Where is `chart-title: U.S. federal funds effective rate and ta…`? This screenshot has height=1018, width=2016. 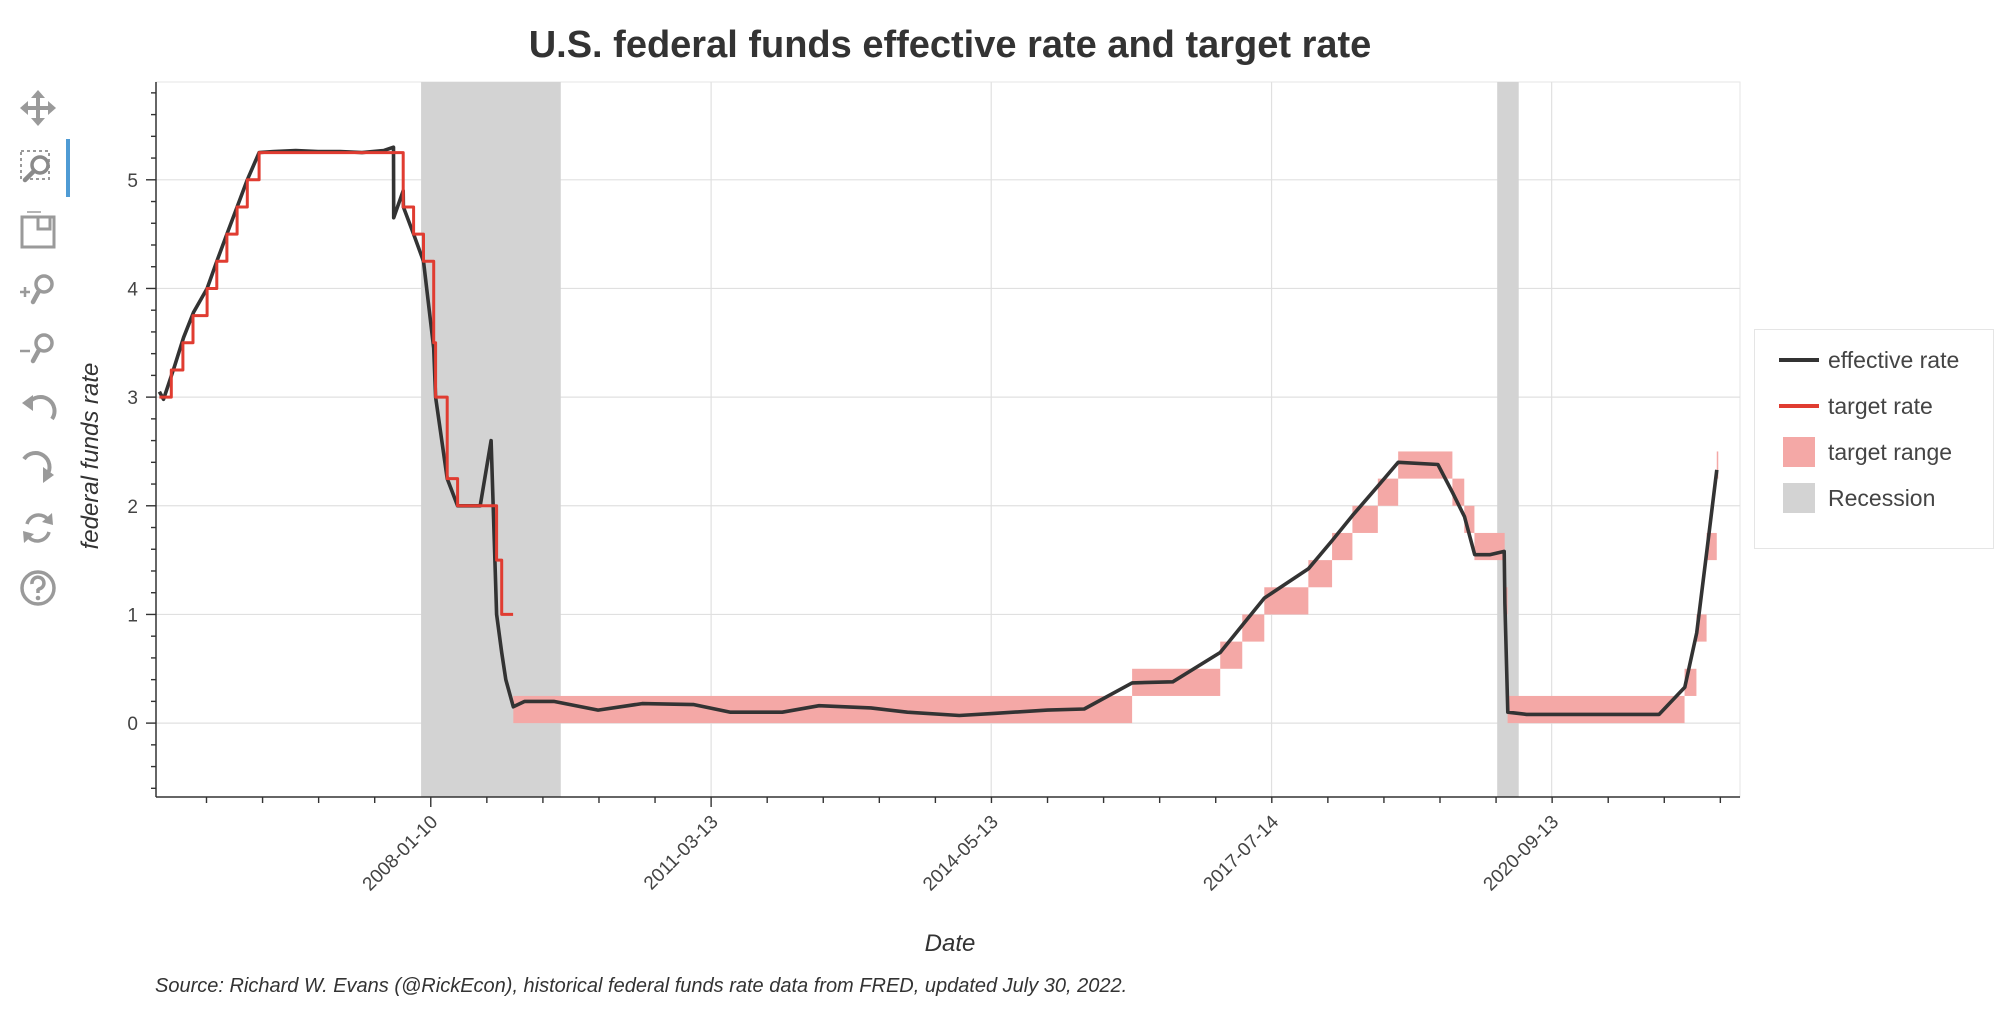
chart-title: U.S. federal funds effective rate and ta… is located at coordinates (950, 45).